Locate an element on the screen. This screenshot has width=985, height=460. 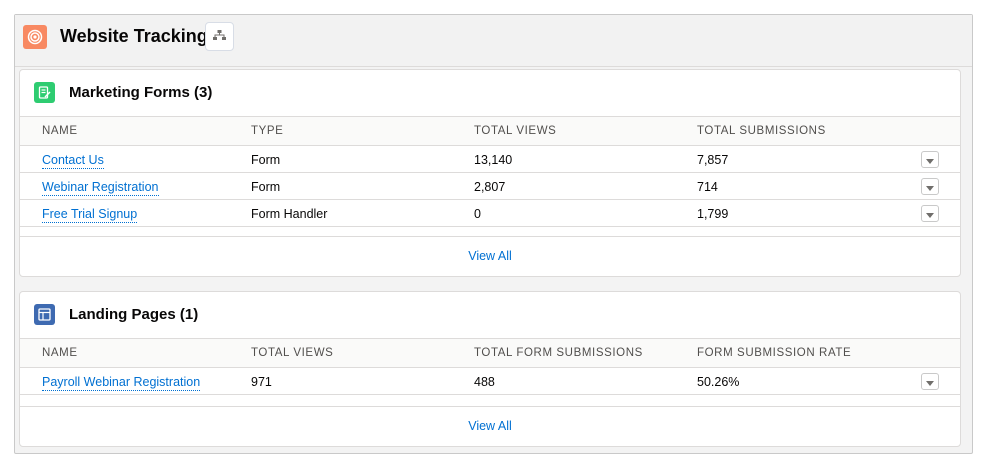
total-form-submissions: 488 is located at coordinates (484, 382).